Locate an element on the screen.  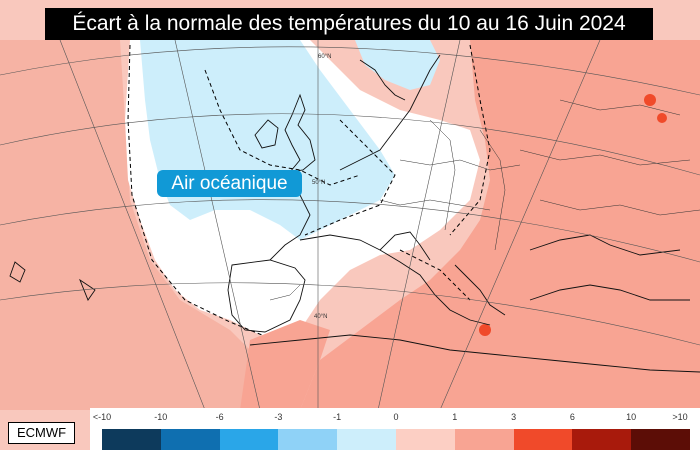
cool-anomaly-scandinavia is located at coordinates (397, 65).